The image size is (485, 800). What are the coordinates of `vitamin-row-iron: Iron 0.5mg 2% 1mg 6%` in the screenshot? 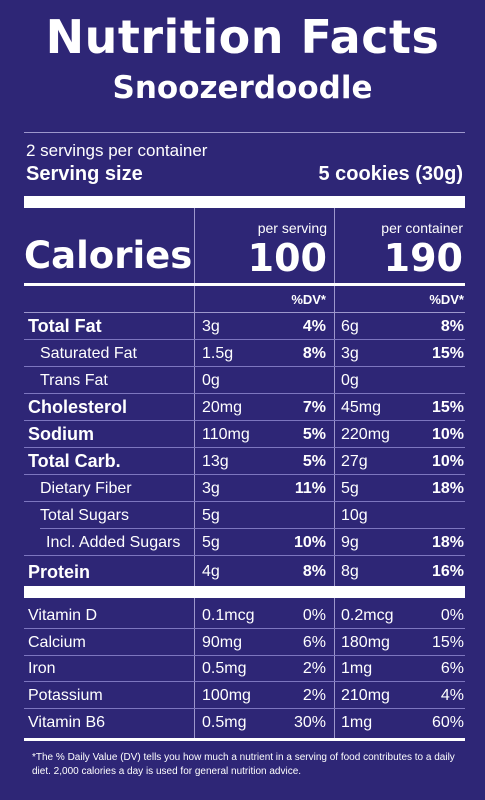 It's located at (242, 669).